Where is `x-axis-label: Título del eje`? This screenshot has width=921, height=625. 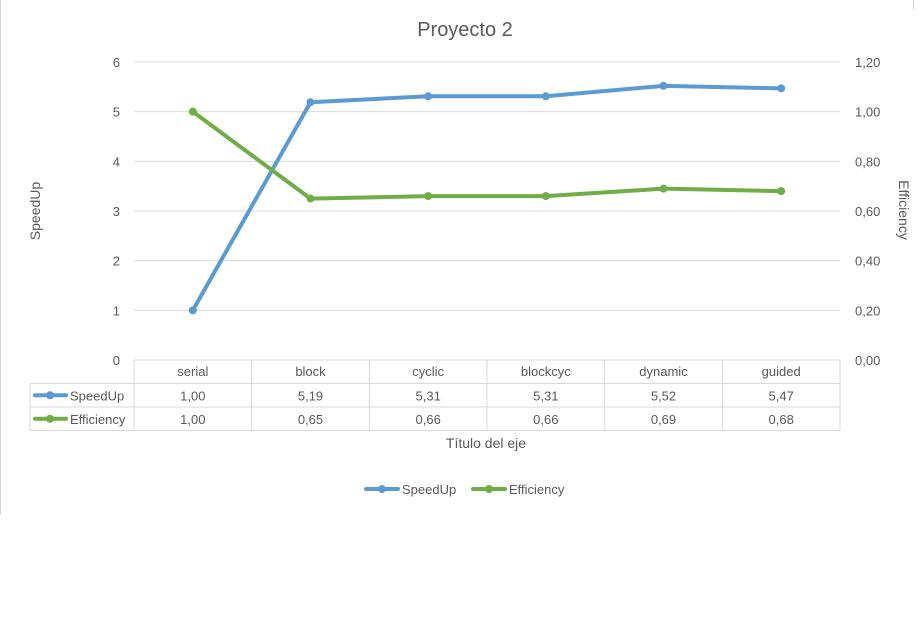 x-axis-label: Título del eje is located at coordinates (486, 443).